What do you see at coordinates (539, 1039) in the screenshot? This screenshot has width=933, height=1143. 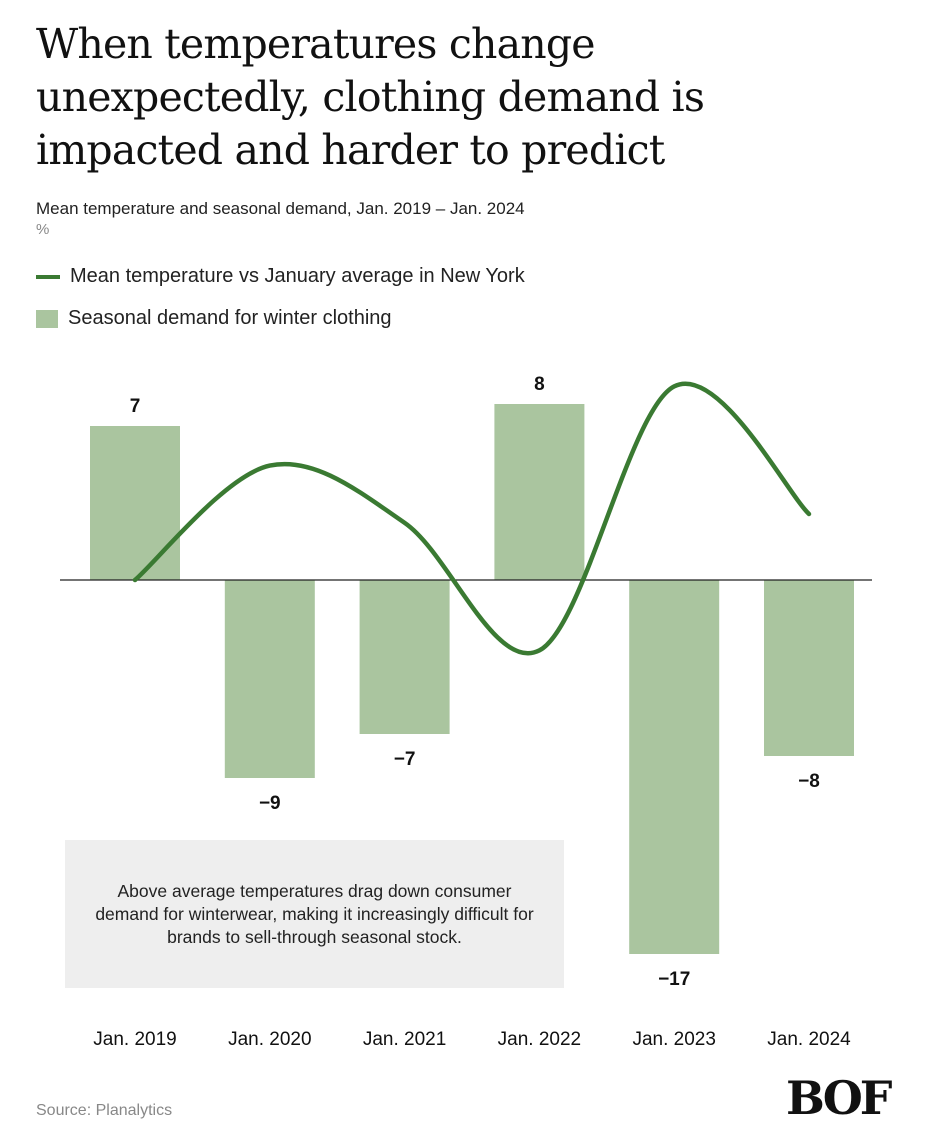 I see `x-tick-label: Jan. 2022` at bounding box center [539, 1039].